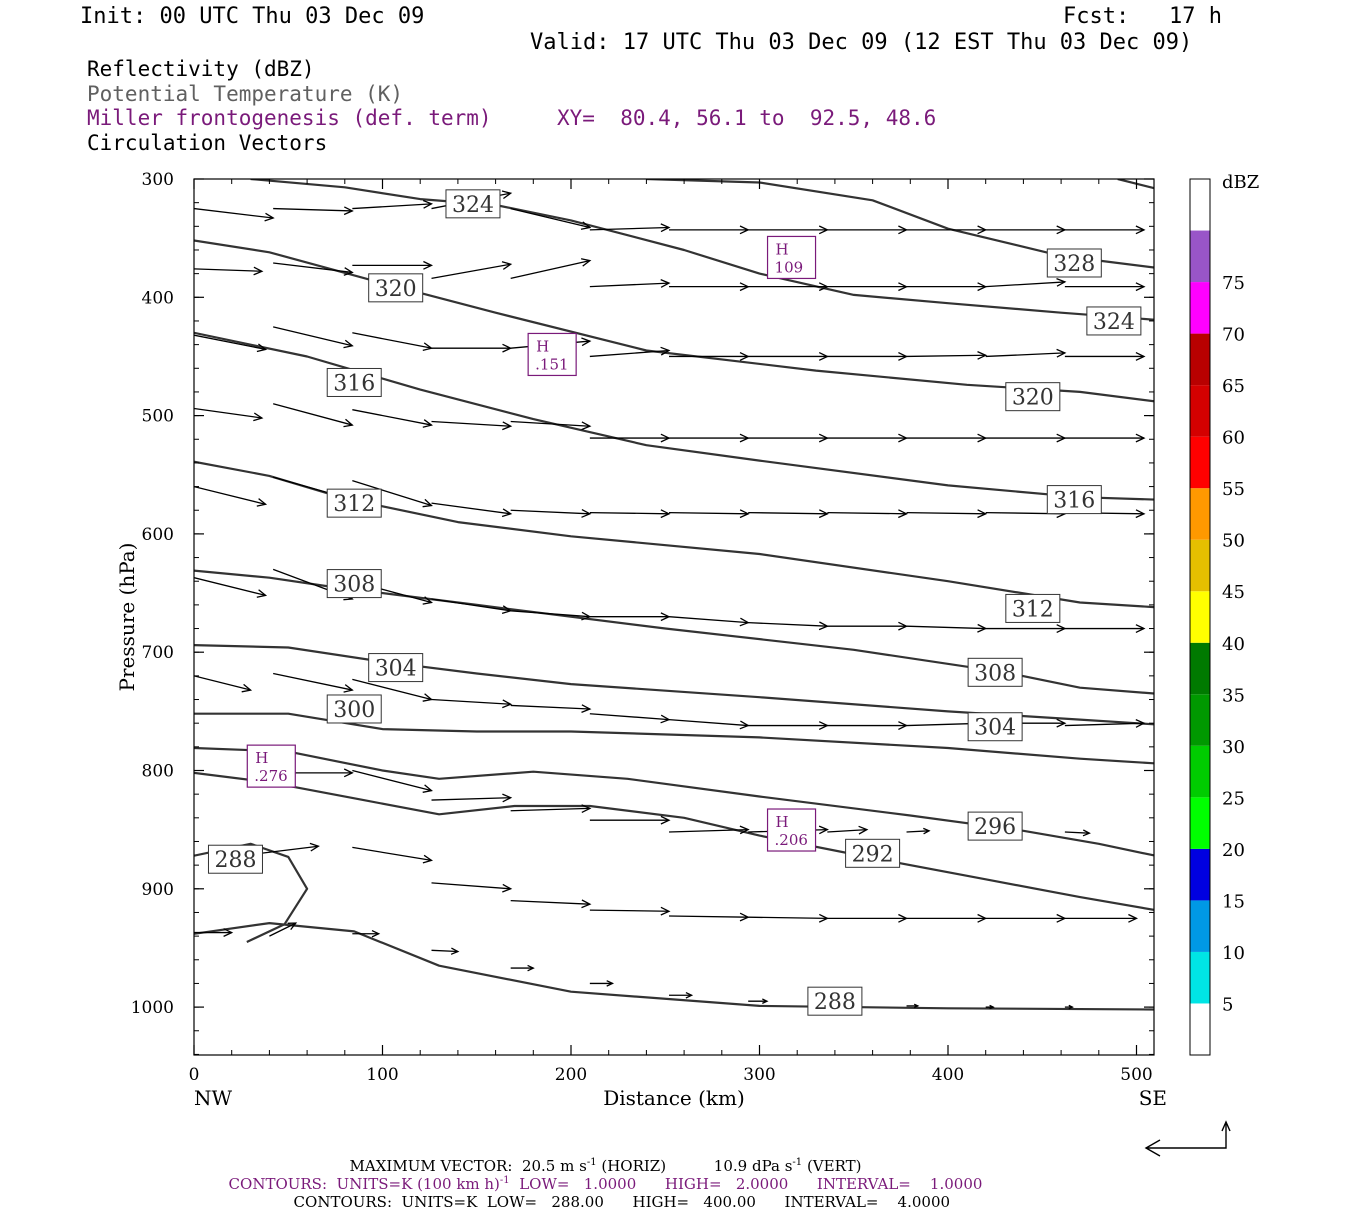 The height and width of the screenshot is (1211, 1350). Describe the element at coordinates (1114, 322) in the screenshot. I see `svg-text: 324` at that location.